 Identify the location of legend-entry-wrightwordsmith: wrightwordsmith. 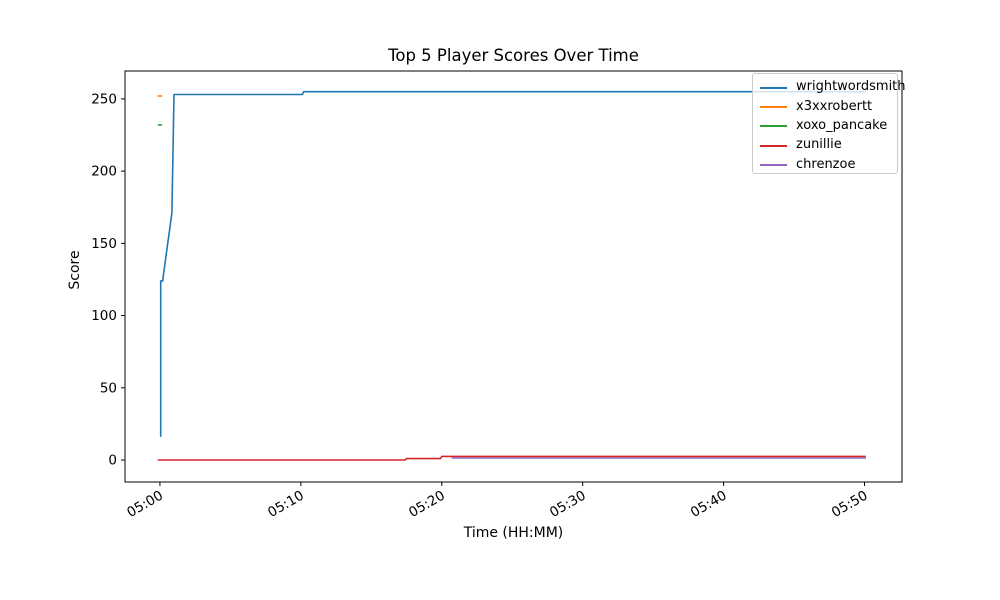
(833, 87).